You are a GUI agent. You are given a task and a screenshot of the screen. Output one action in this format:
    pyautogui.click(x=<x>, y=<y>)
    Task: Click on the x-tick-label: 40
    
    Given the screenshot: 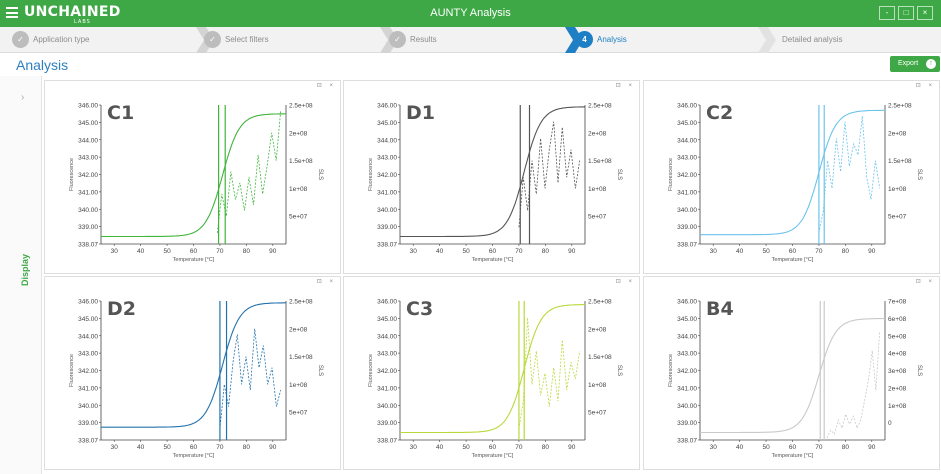 What is the action you would take?
    pyautogui.click(x=141, y=447)
    